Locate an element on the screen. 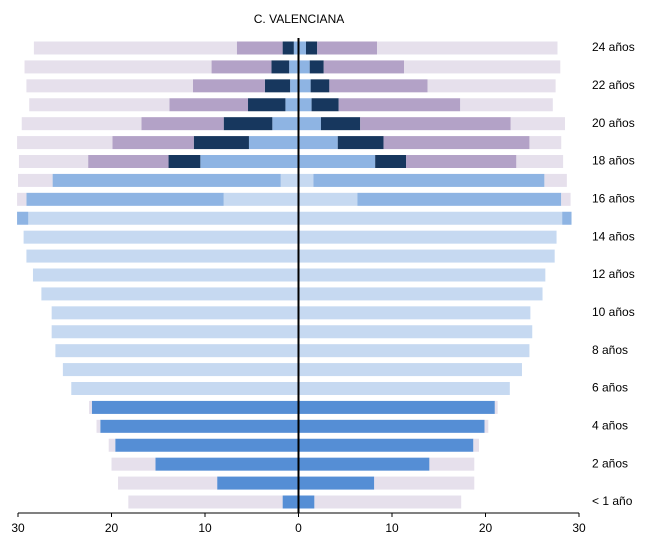 The height and width of the screenshot is (539, 657). y-tick-label: 4 años is located at coordinates (610, 426).